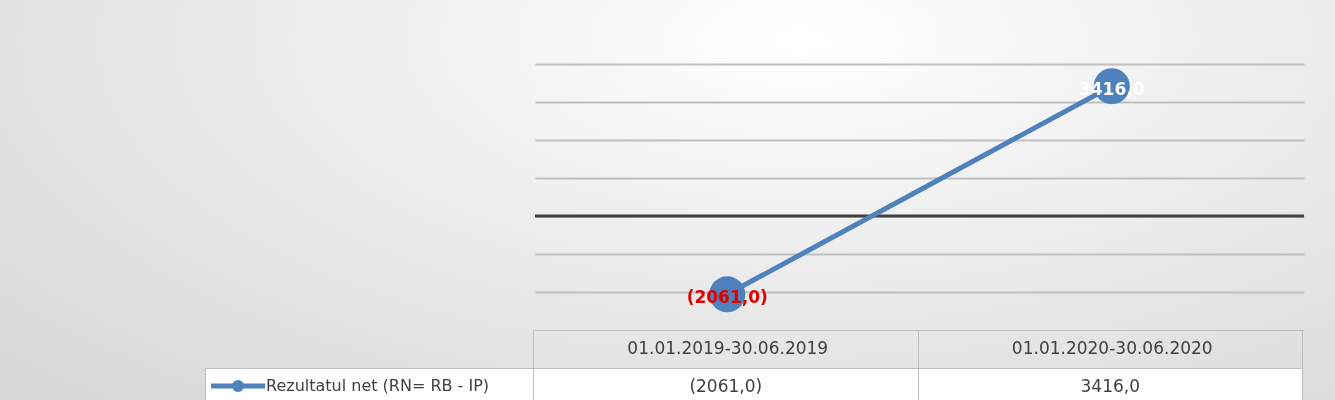 The width and height of the screenshot is (1335, 400). I want to click on data-label: 3416,0, so click(1110, 384).